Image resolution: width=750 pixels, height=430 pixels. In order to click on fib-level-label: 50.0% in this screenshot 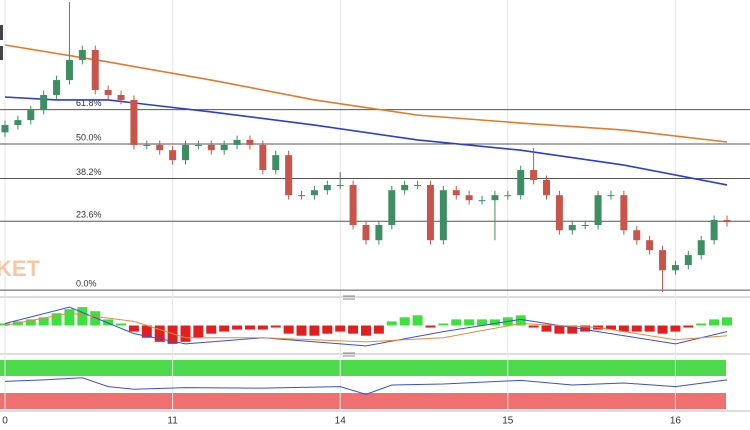, I will do `click(89, 137)`.